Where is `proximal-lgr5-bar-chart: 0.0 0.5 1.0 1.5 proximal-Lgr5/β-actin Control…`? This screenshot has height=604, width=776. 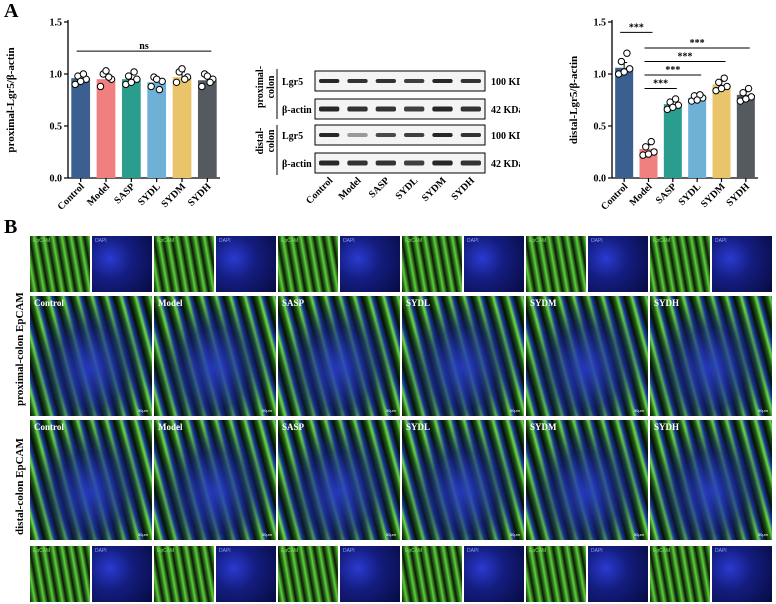 proximal-lgr5-bar-chart: 0.0 0.5 1.0 1.5 proximal-Lgr5/β-actin Control… is located at coordinates (112, 115).